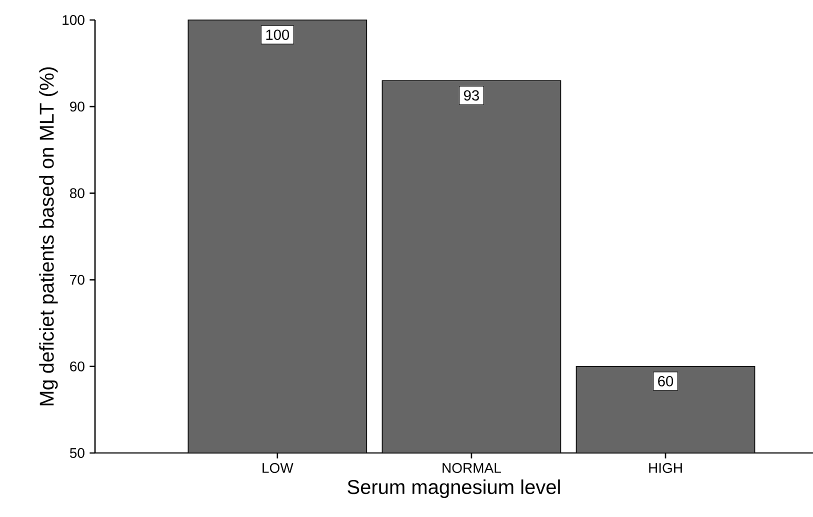 This screenshot has height=517, width=813. I want to click on data-label: 100, so click(278, 35).